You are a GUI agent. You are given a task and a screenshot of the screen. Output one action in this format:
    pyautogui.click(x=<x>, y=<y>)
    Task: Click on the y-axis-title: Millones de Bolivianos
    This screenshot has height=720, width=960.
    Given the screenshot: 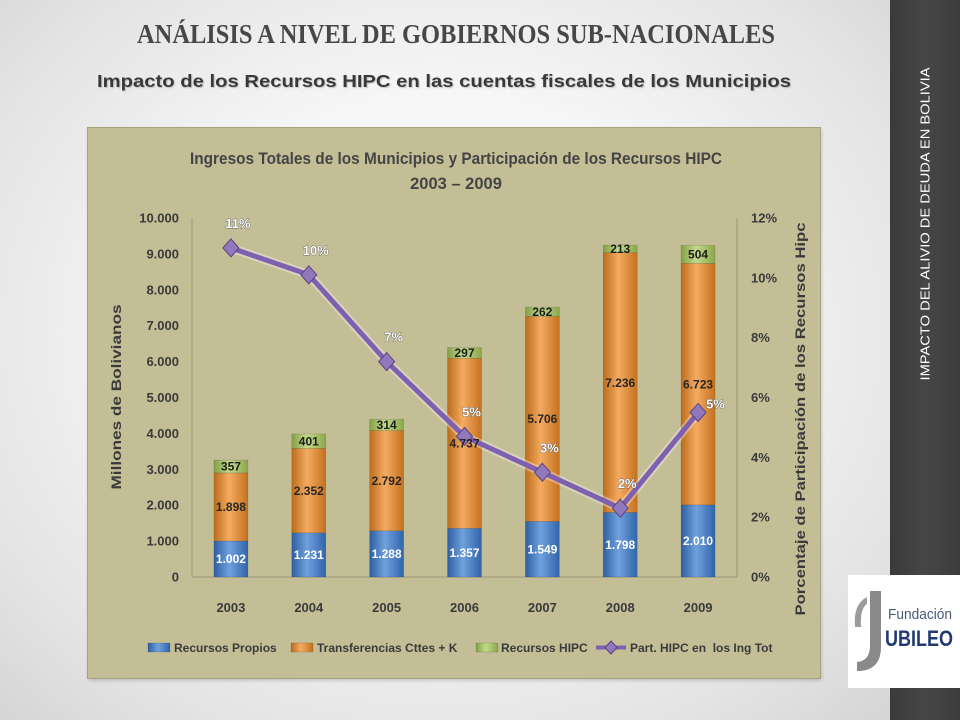 What is the action you would take?
    pyautogui.click(x=116, y=396)
    